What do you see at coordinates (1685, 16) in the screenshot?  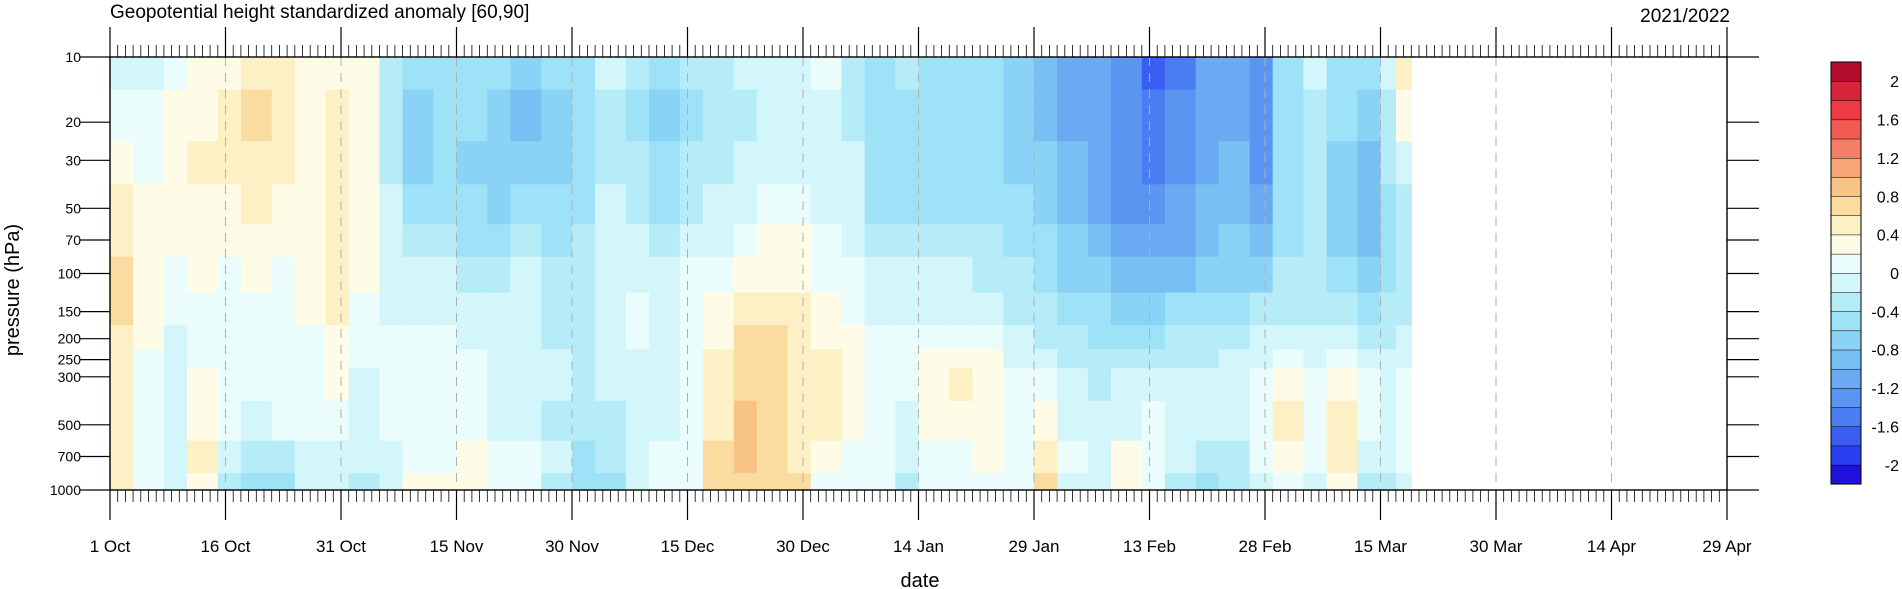 I see `season-label: 2021/2022` at bounding box center [1685, 16].